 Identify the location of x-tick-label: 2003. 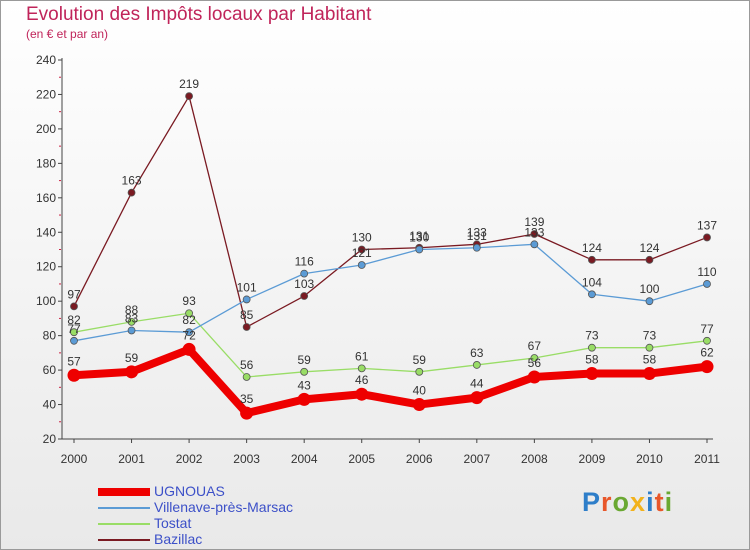
(246, 459).